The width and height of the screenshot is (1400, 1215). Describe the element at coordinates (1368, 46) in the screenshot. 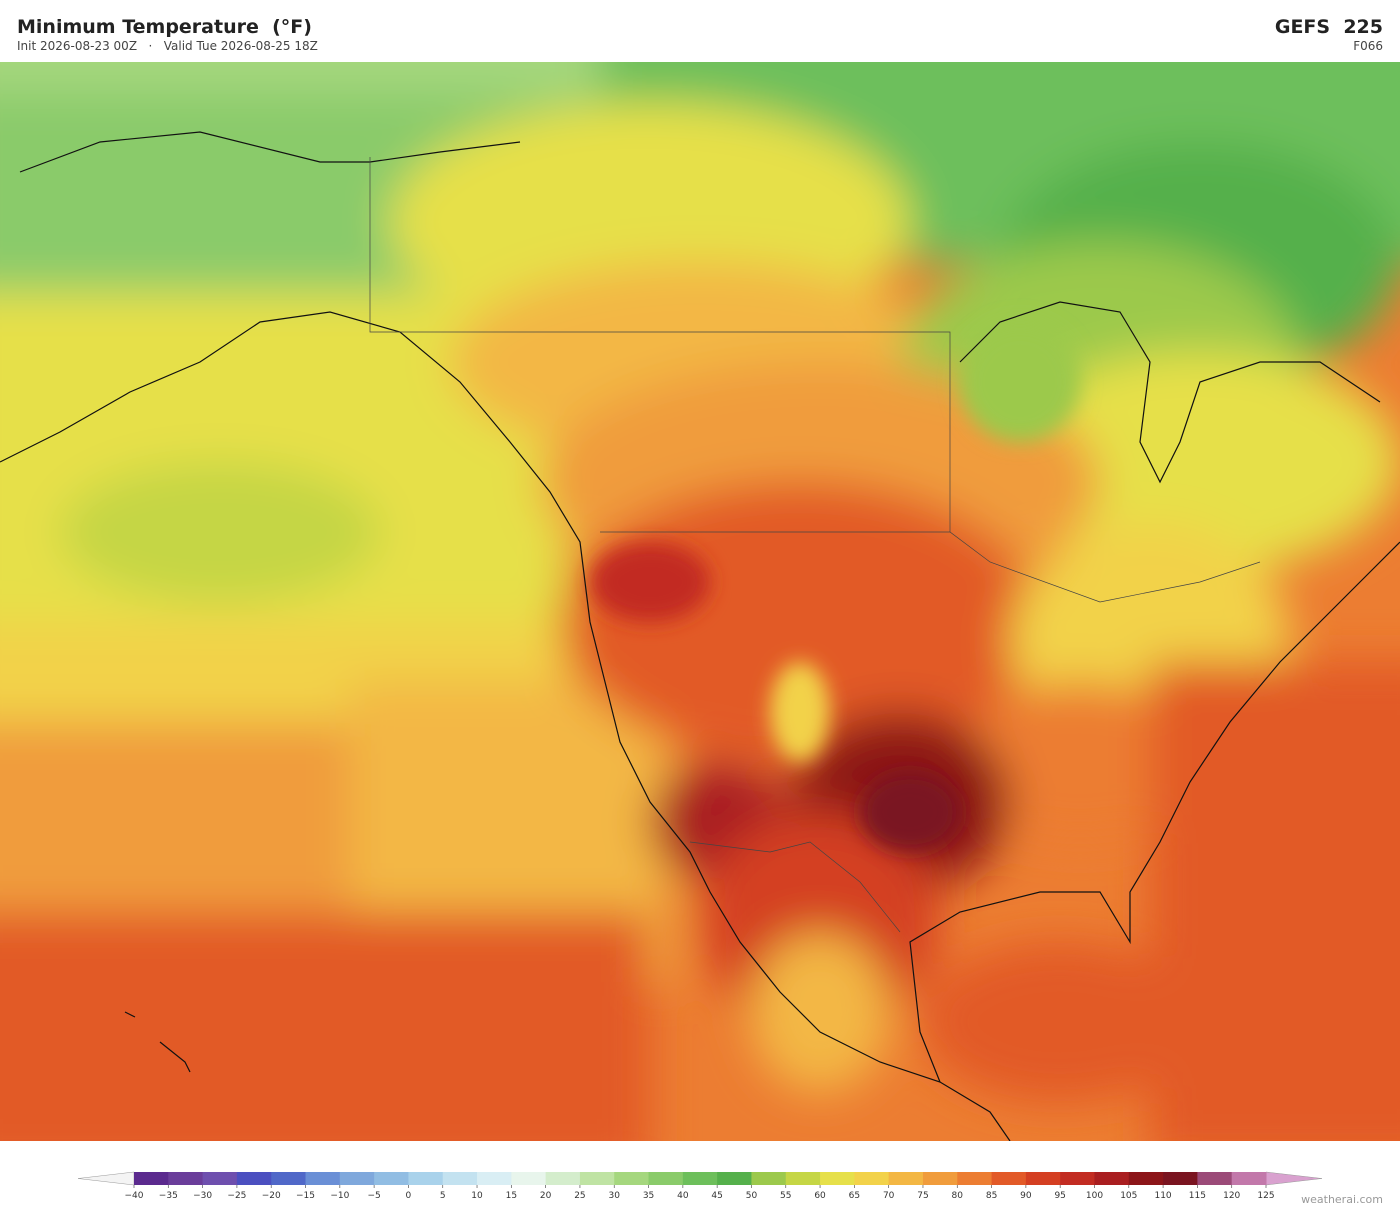

I see `forecast-hour: F066` at that location.